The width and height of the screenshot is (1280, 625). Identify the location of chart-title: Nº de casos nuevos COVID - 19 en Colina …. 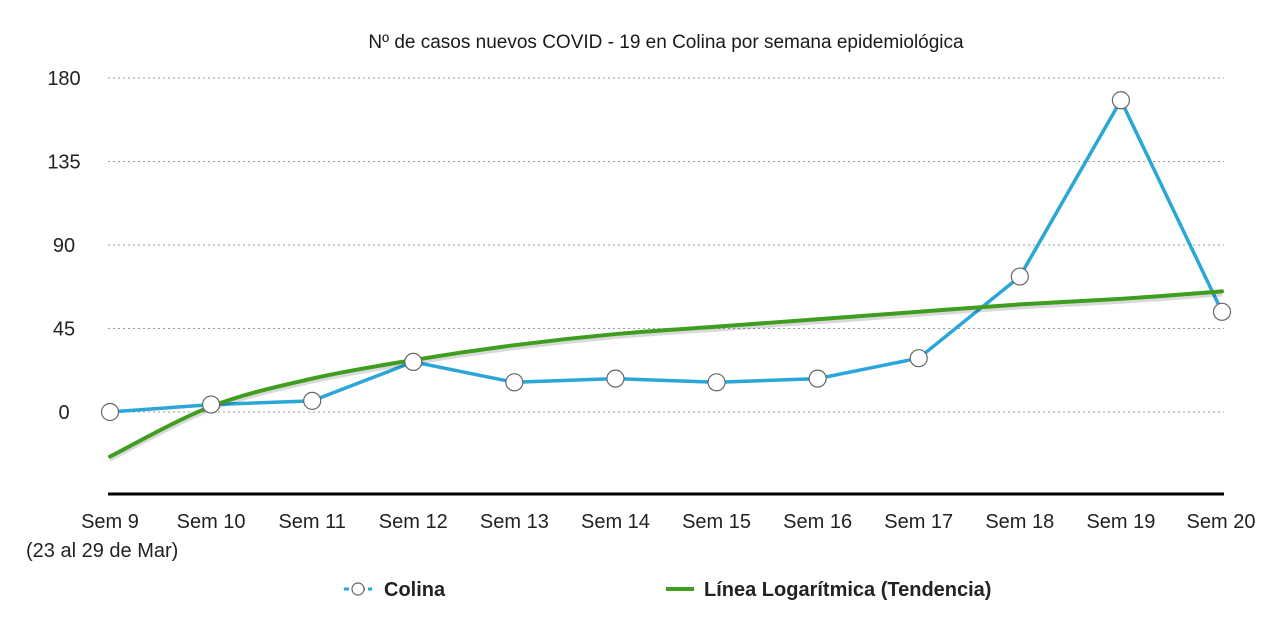
(666, 42).